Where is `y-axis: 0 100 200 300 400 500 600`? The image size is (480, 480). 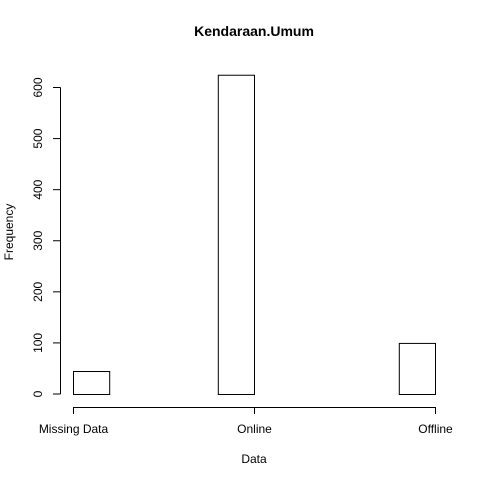 y-axis: 0 100 200 300 400 500 600 is located at coordinates (46, 237).